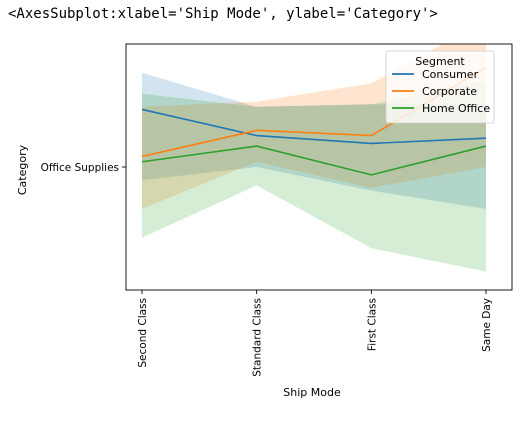 This screenshot has width=522, height=426. I want to click on series-line-home-office, so click(314, 160).